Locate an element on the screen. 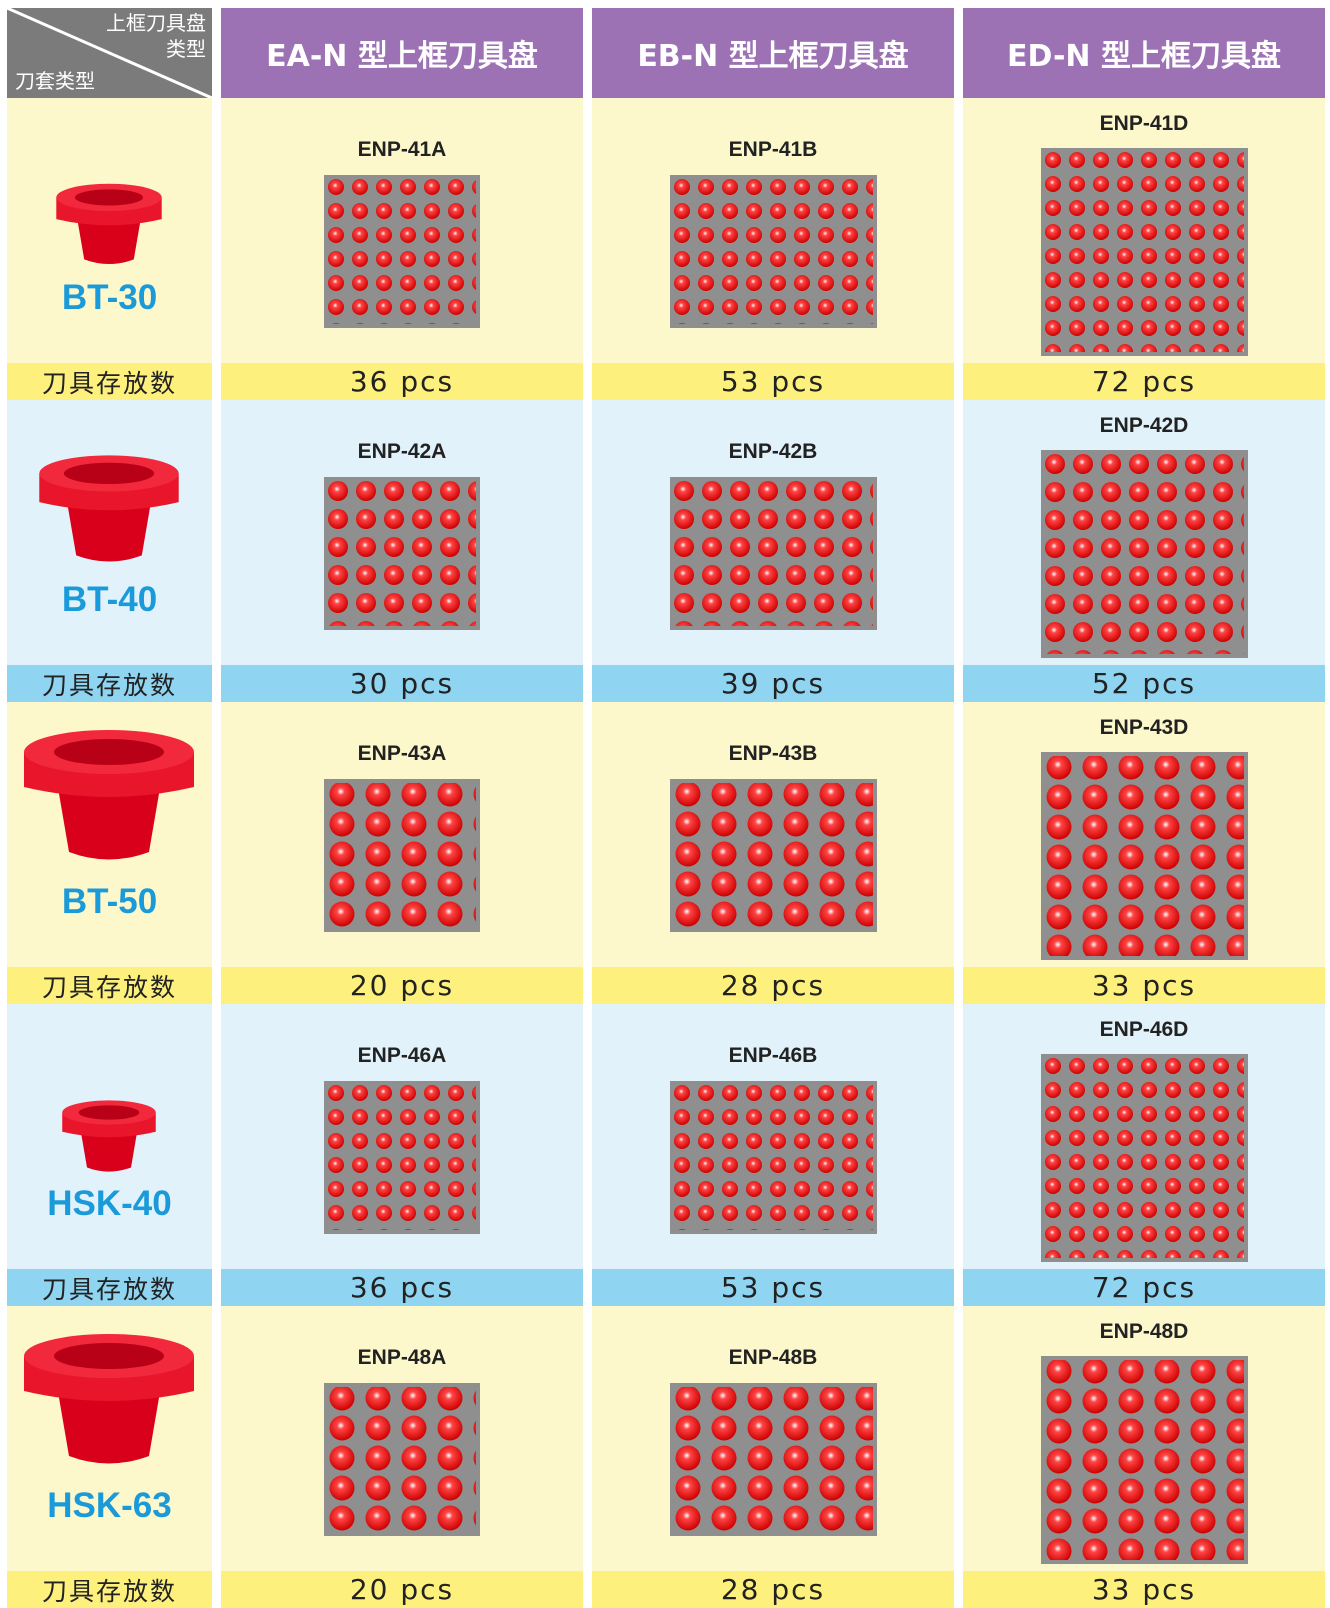 Image resolution: width=1330 pixels, height=1608 pixels. corner-bottom: 刀套类型 is located at coordinates (55, 81).